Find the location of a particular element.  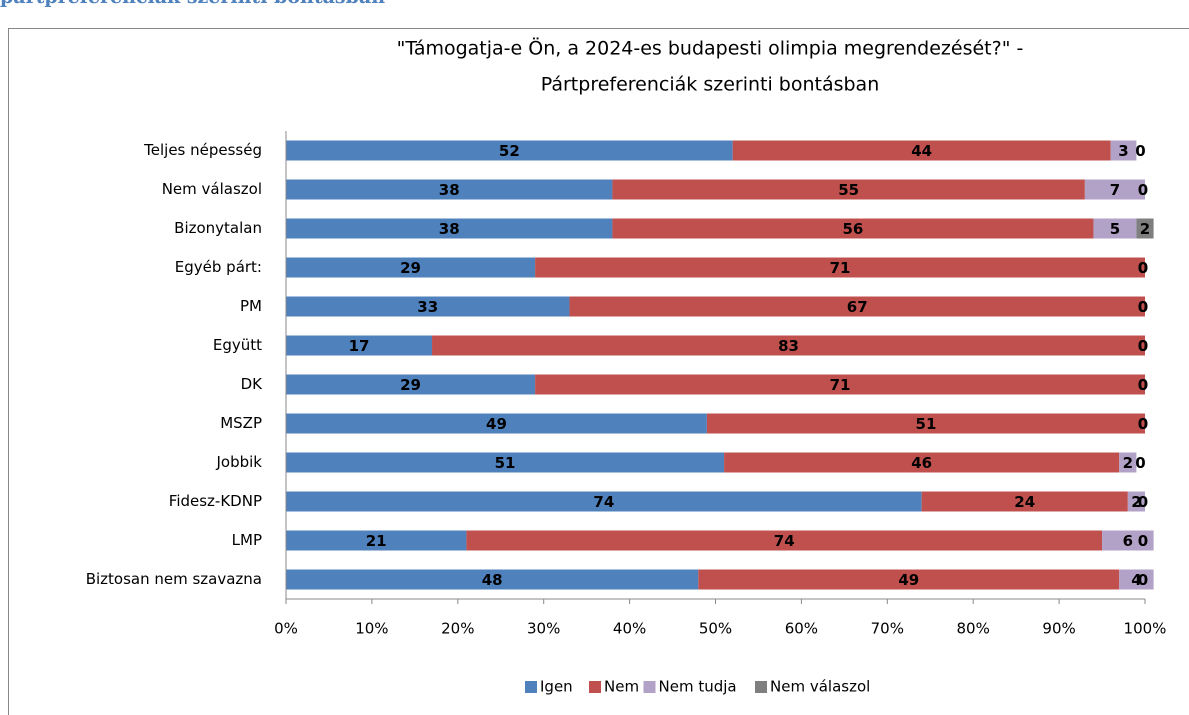

x-tick-label: 90% is located at coordinates (1058, 629).